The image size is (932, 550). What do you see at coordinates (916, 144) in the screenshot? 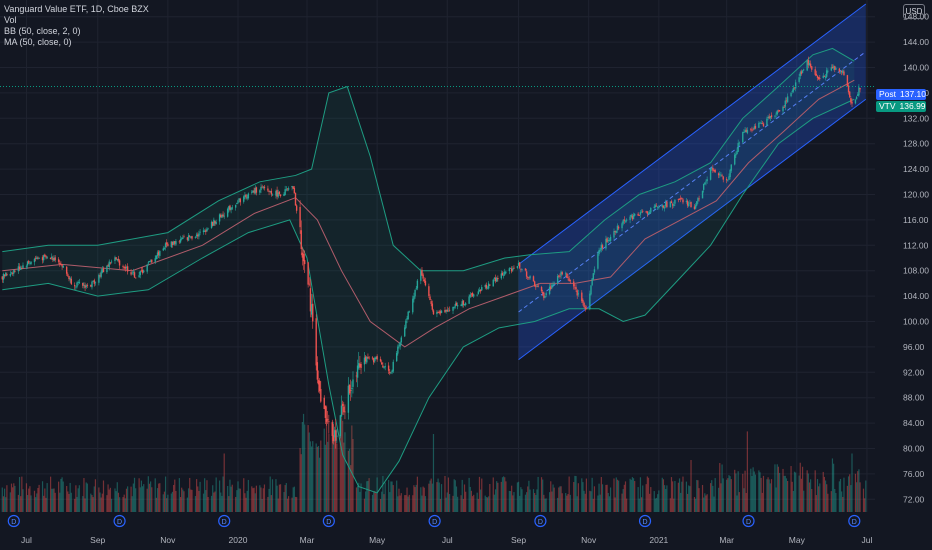
I see `price-tick-label: 128.00` at bounding box center [916, 144].